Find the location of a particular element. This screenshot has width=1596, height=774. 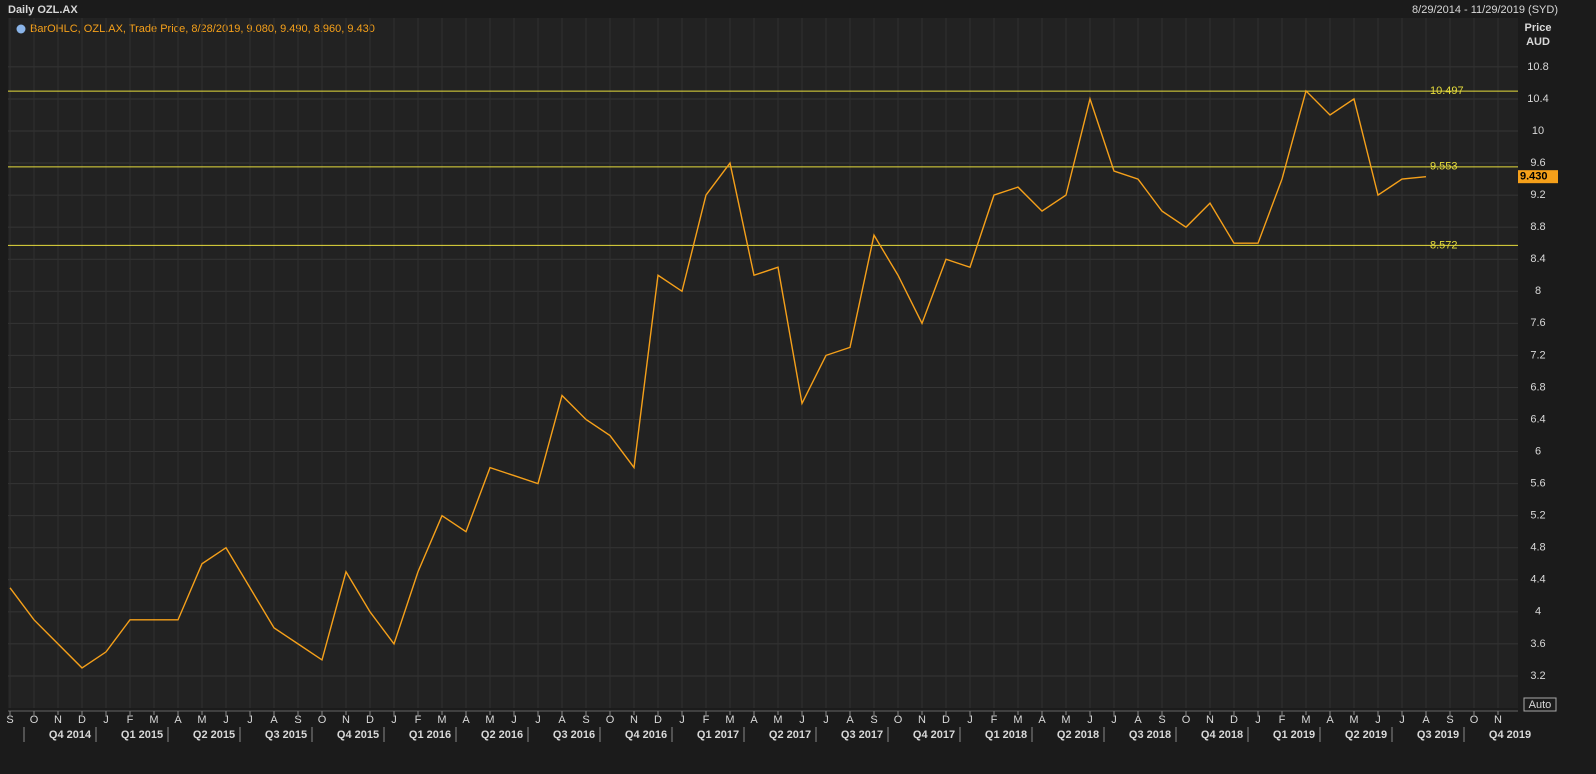

y-axis-unit: AUD is located at coordinates (1538, 42).